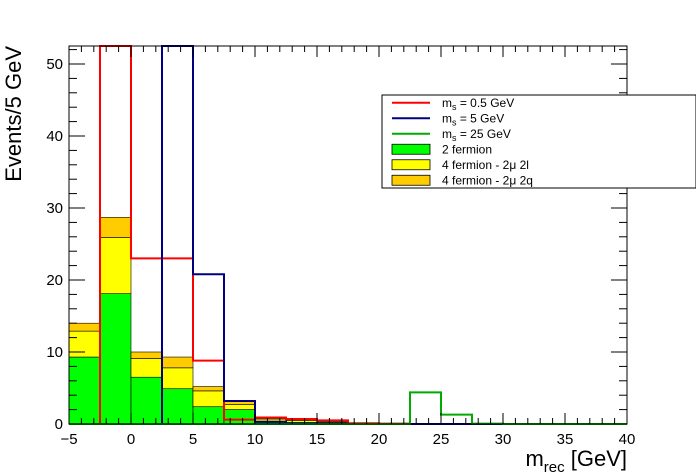 The width and height of the screenshot is (696, 472). I want to click on x-axis-label: mrec [GeV], so click(576, 459).